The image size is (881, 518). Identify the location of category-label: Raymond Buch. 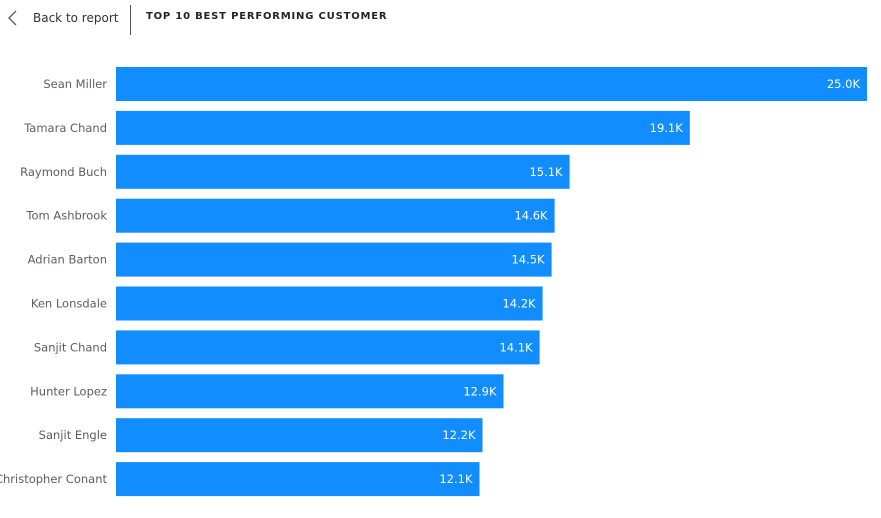
(63, 172).